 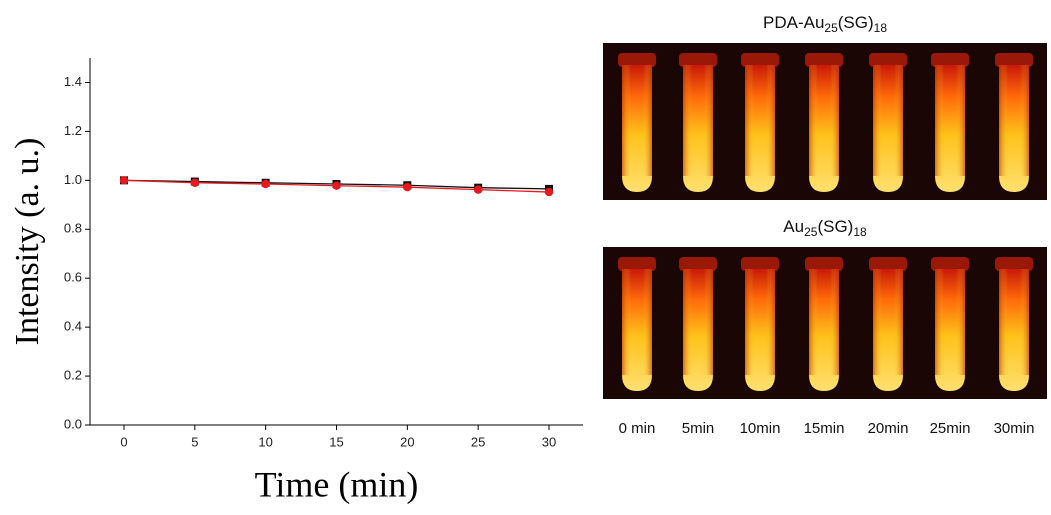 I want to click on panel-title: PDA-Au25(SG)18, so click(x=825, y=24).